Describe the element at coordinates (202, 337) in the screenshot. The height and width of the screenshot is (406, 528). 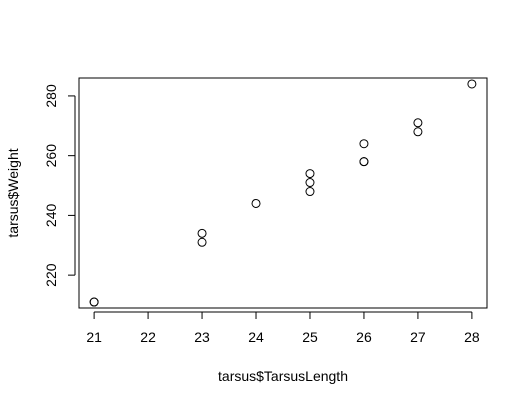
I see `x-tick-label: 23` at that location.